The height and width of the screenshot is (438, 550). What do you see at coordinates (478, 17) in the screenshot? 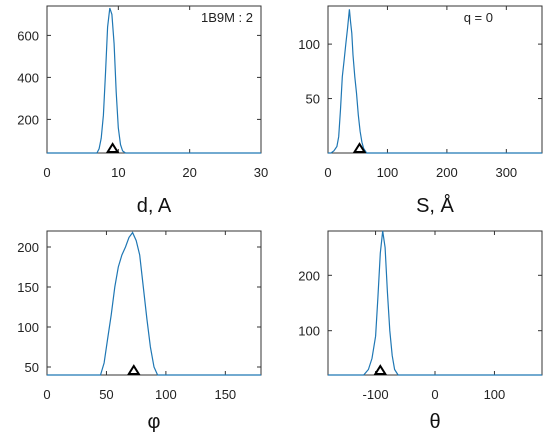
I see `panel-annotation: q = 0` at bounding box center [478, 17].